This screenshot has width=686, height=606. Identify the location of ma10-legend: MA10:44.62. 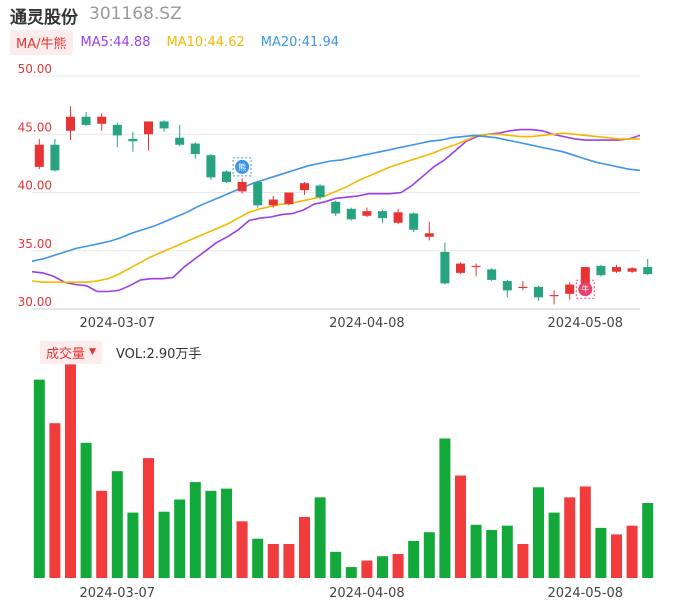
(205, 42).